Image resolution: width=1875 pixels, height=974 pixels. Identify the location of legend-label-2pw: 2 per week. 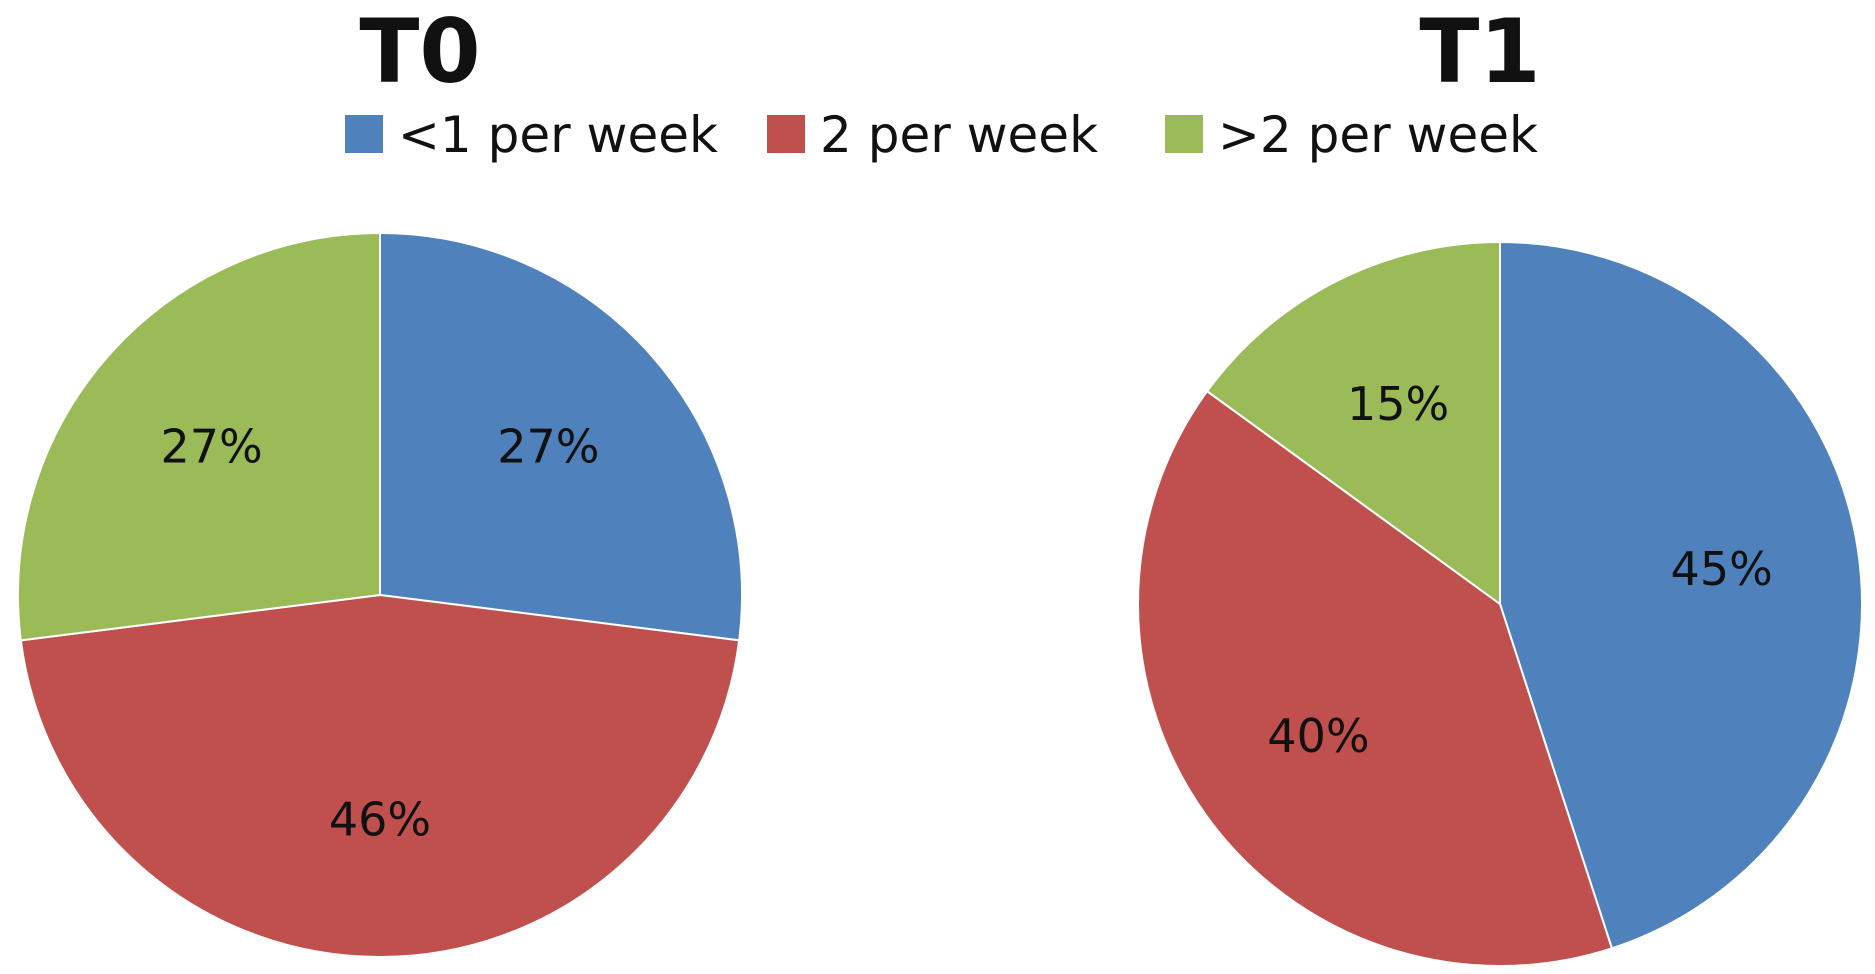
(959, 135).